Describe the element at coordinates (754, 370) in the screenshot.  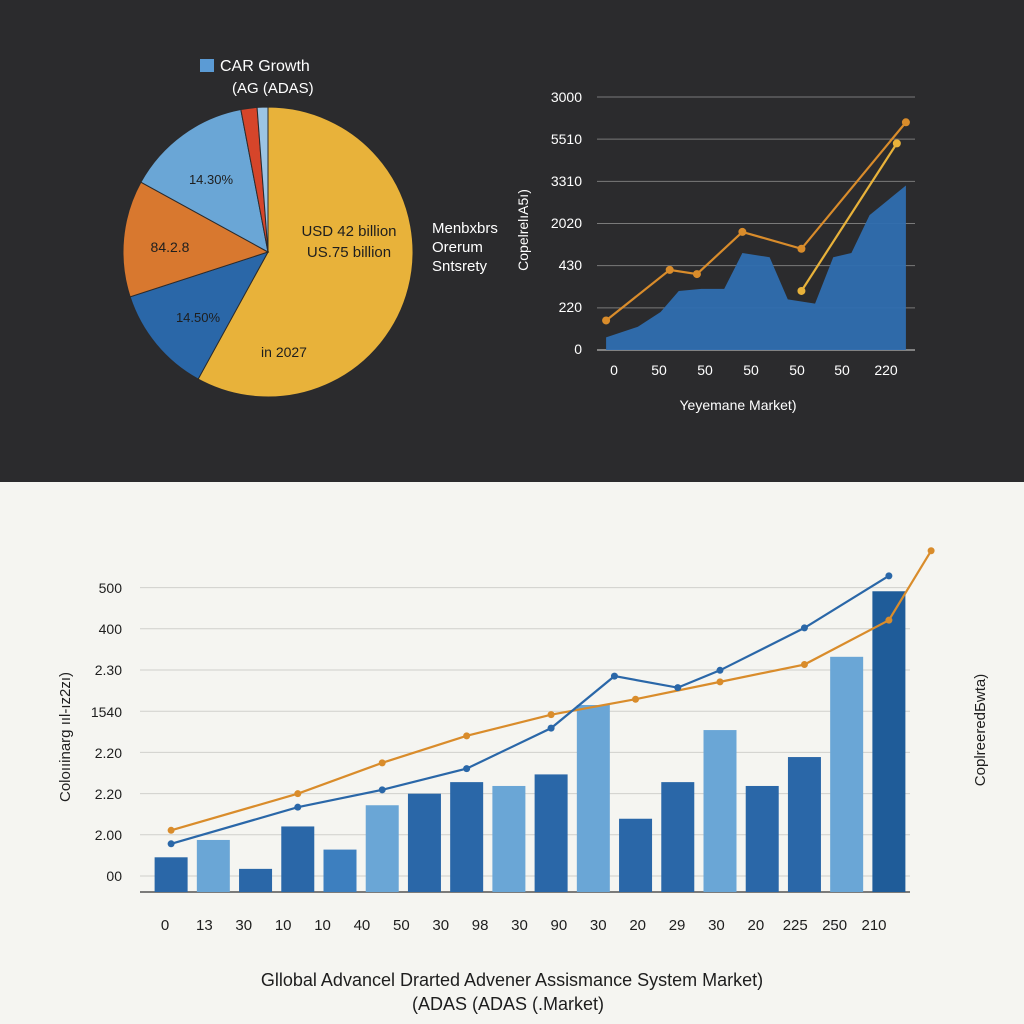
I see `area-x-ticks: 0 50 50 50 50 50 220` at that location.